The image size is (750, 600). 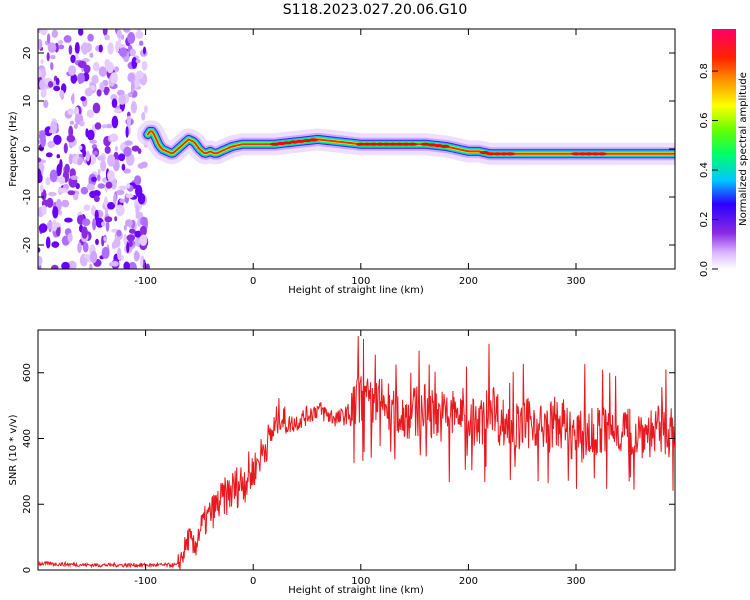 I want to click on y-tick-label: 10, so click(x=27, y=101).